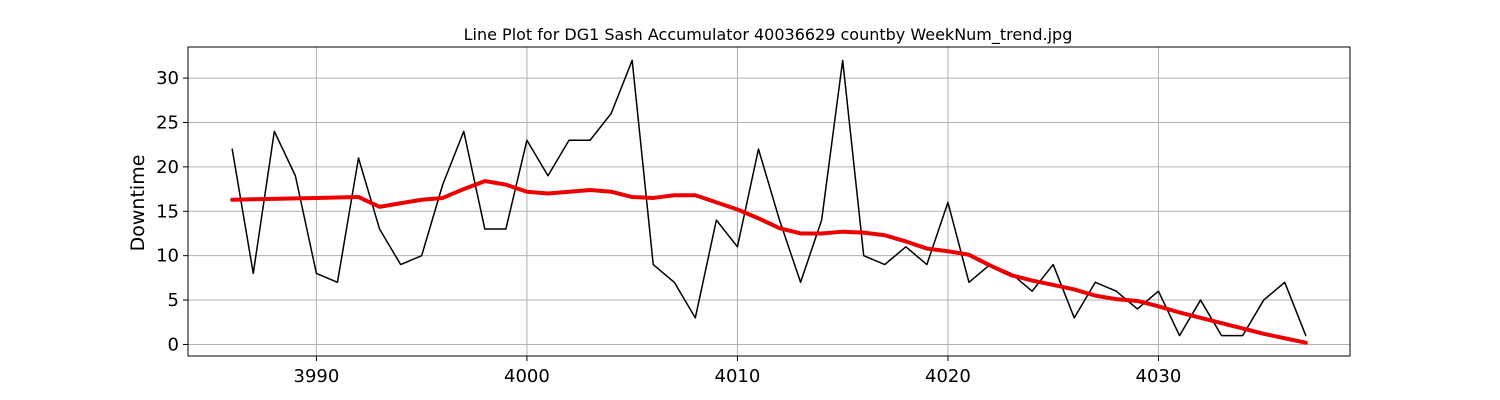 The image size is (1500, 400). What do you see at coordinates (167, 167) in the screenshot?
I see `y-tick-label: 20` at bounding box center [167, 167].